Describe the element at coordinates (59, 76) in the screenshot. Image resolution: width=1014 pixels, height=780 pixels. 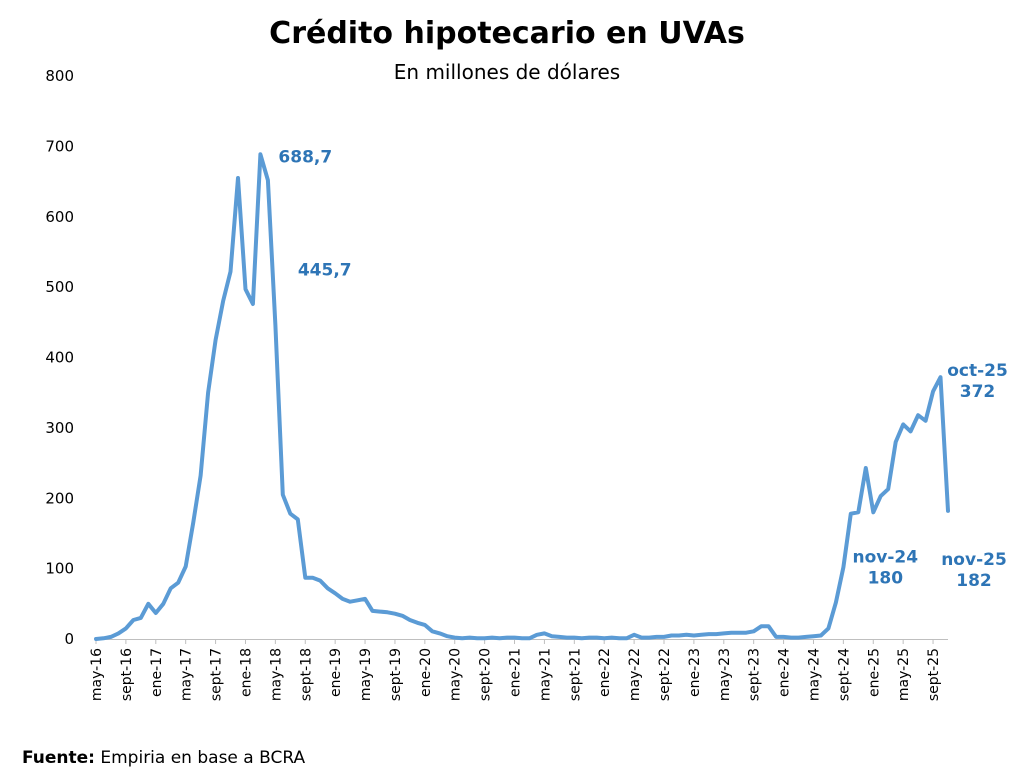
I see `y-tick-label: 800` at that location.